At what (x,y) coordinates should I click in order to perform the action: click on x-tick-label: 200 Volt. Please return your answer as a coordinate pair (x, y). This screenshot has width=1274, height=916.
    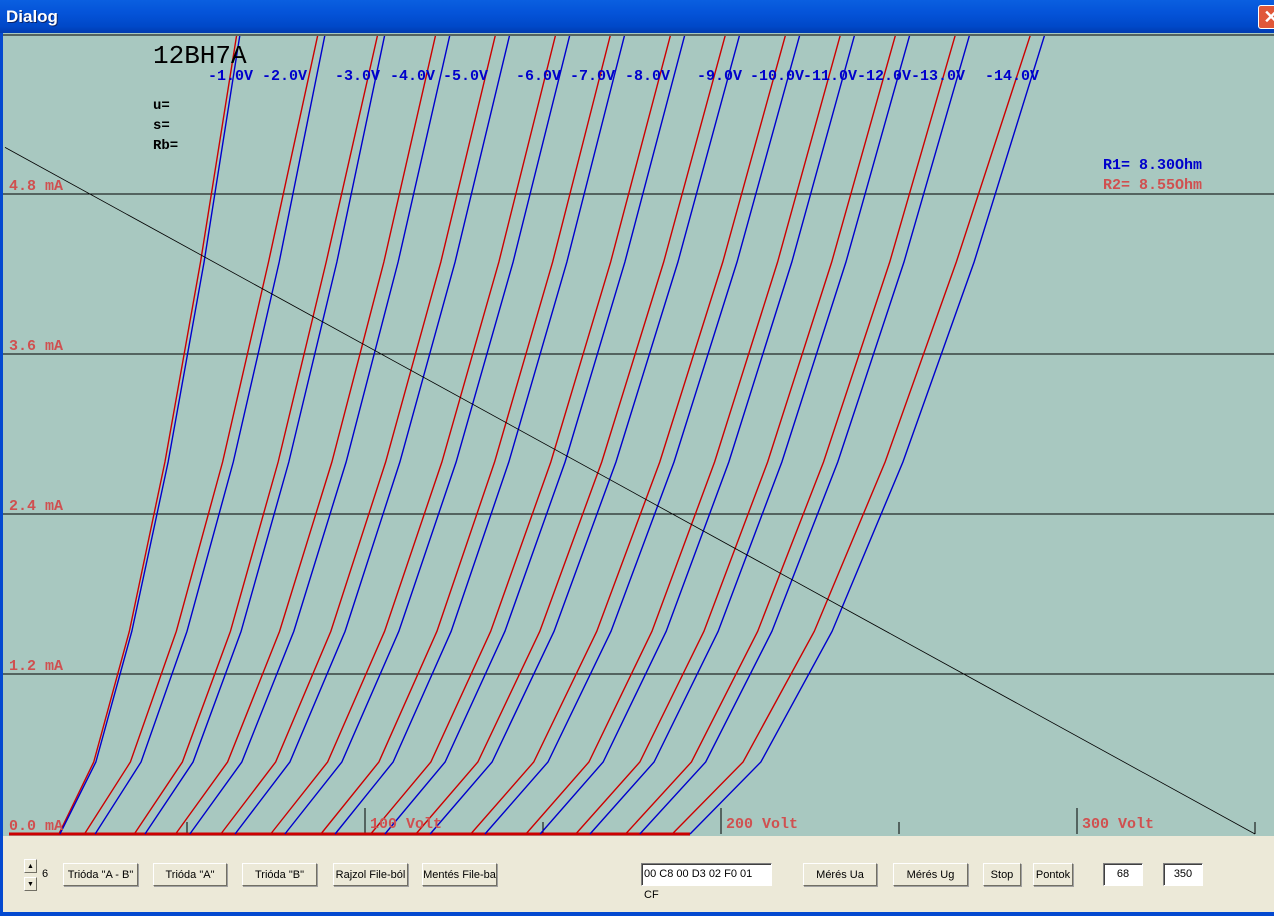
    Looking at the image, I should click on (762, 824).